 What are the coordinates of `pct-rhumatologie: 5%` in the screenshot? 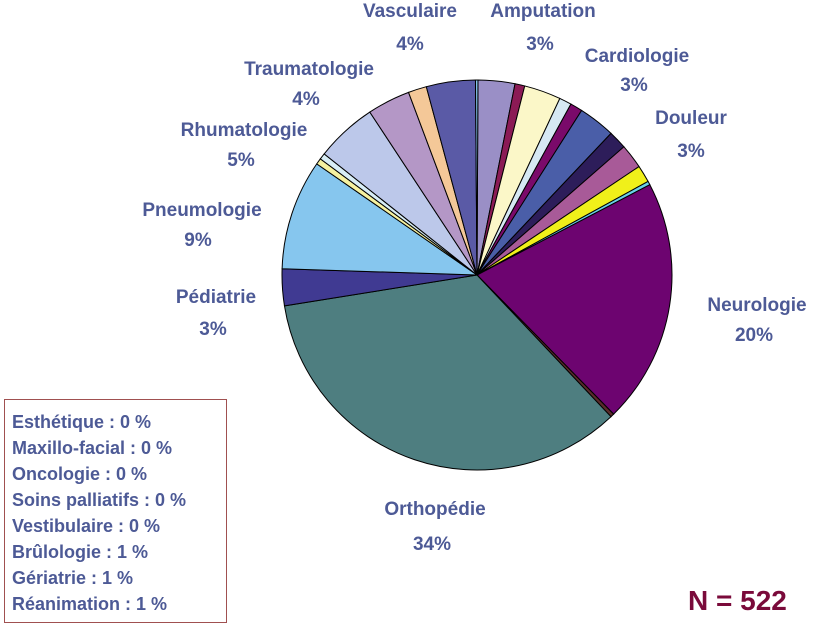 It's located at (241, 160).